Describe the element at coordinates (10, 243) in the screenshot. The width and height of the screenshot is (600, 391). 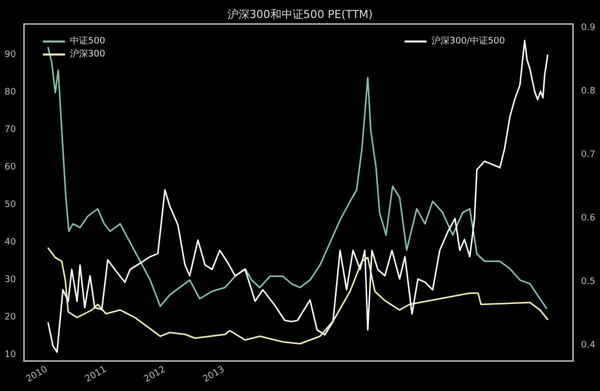
I see `y-tick-label: 40` at that location.